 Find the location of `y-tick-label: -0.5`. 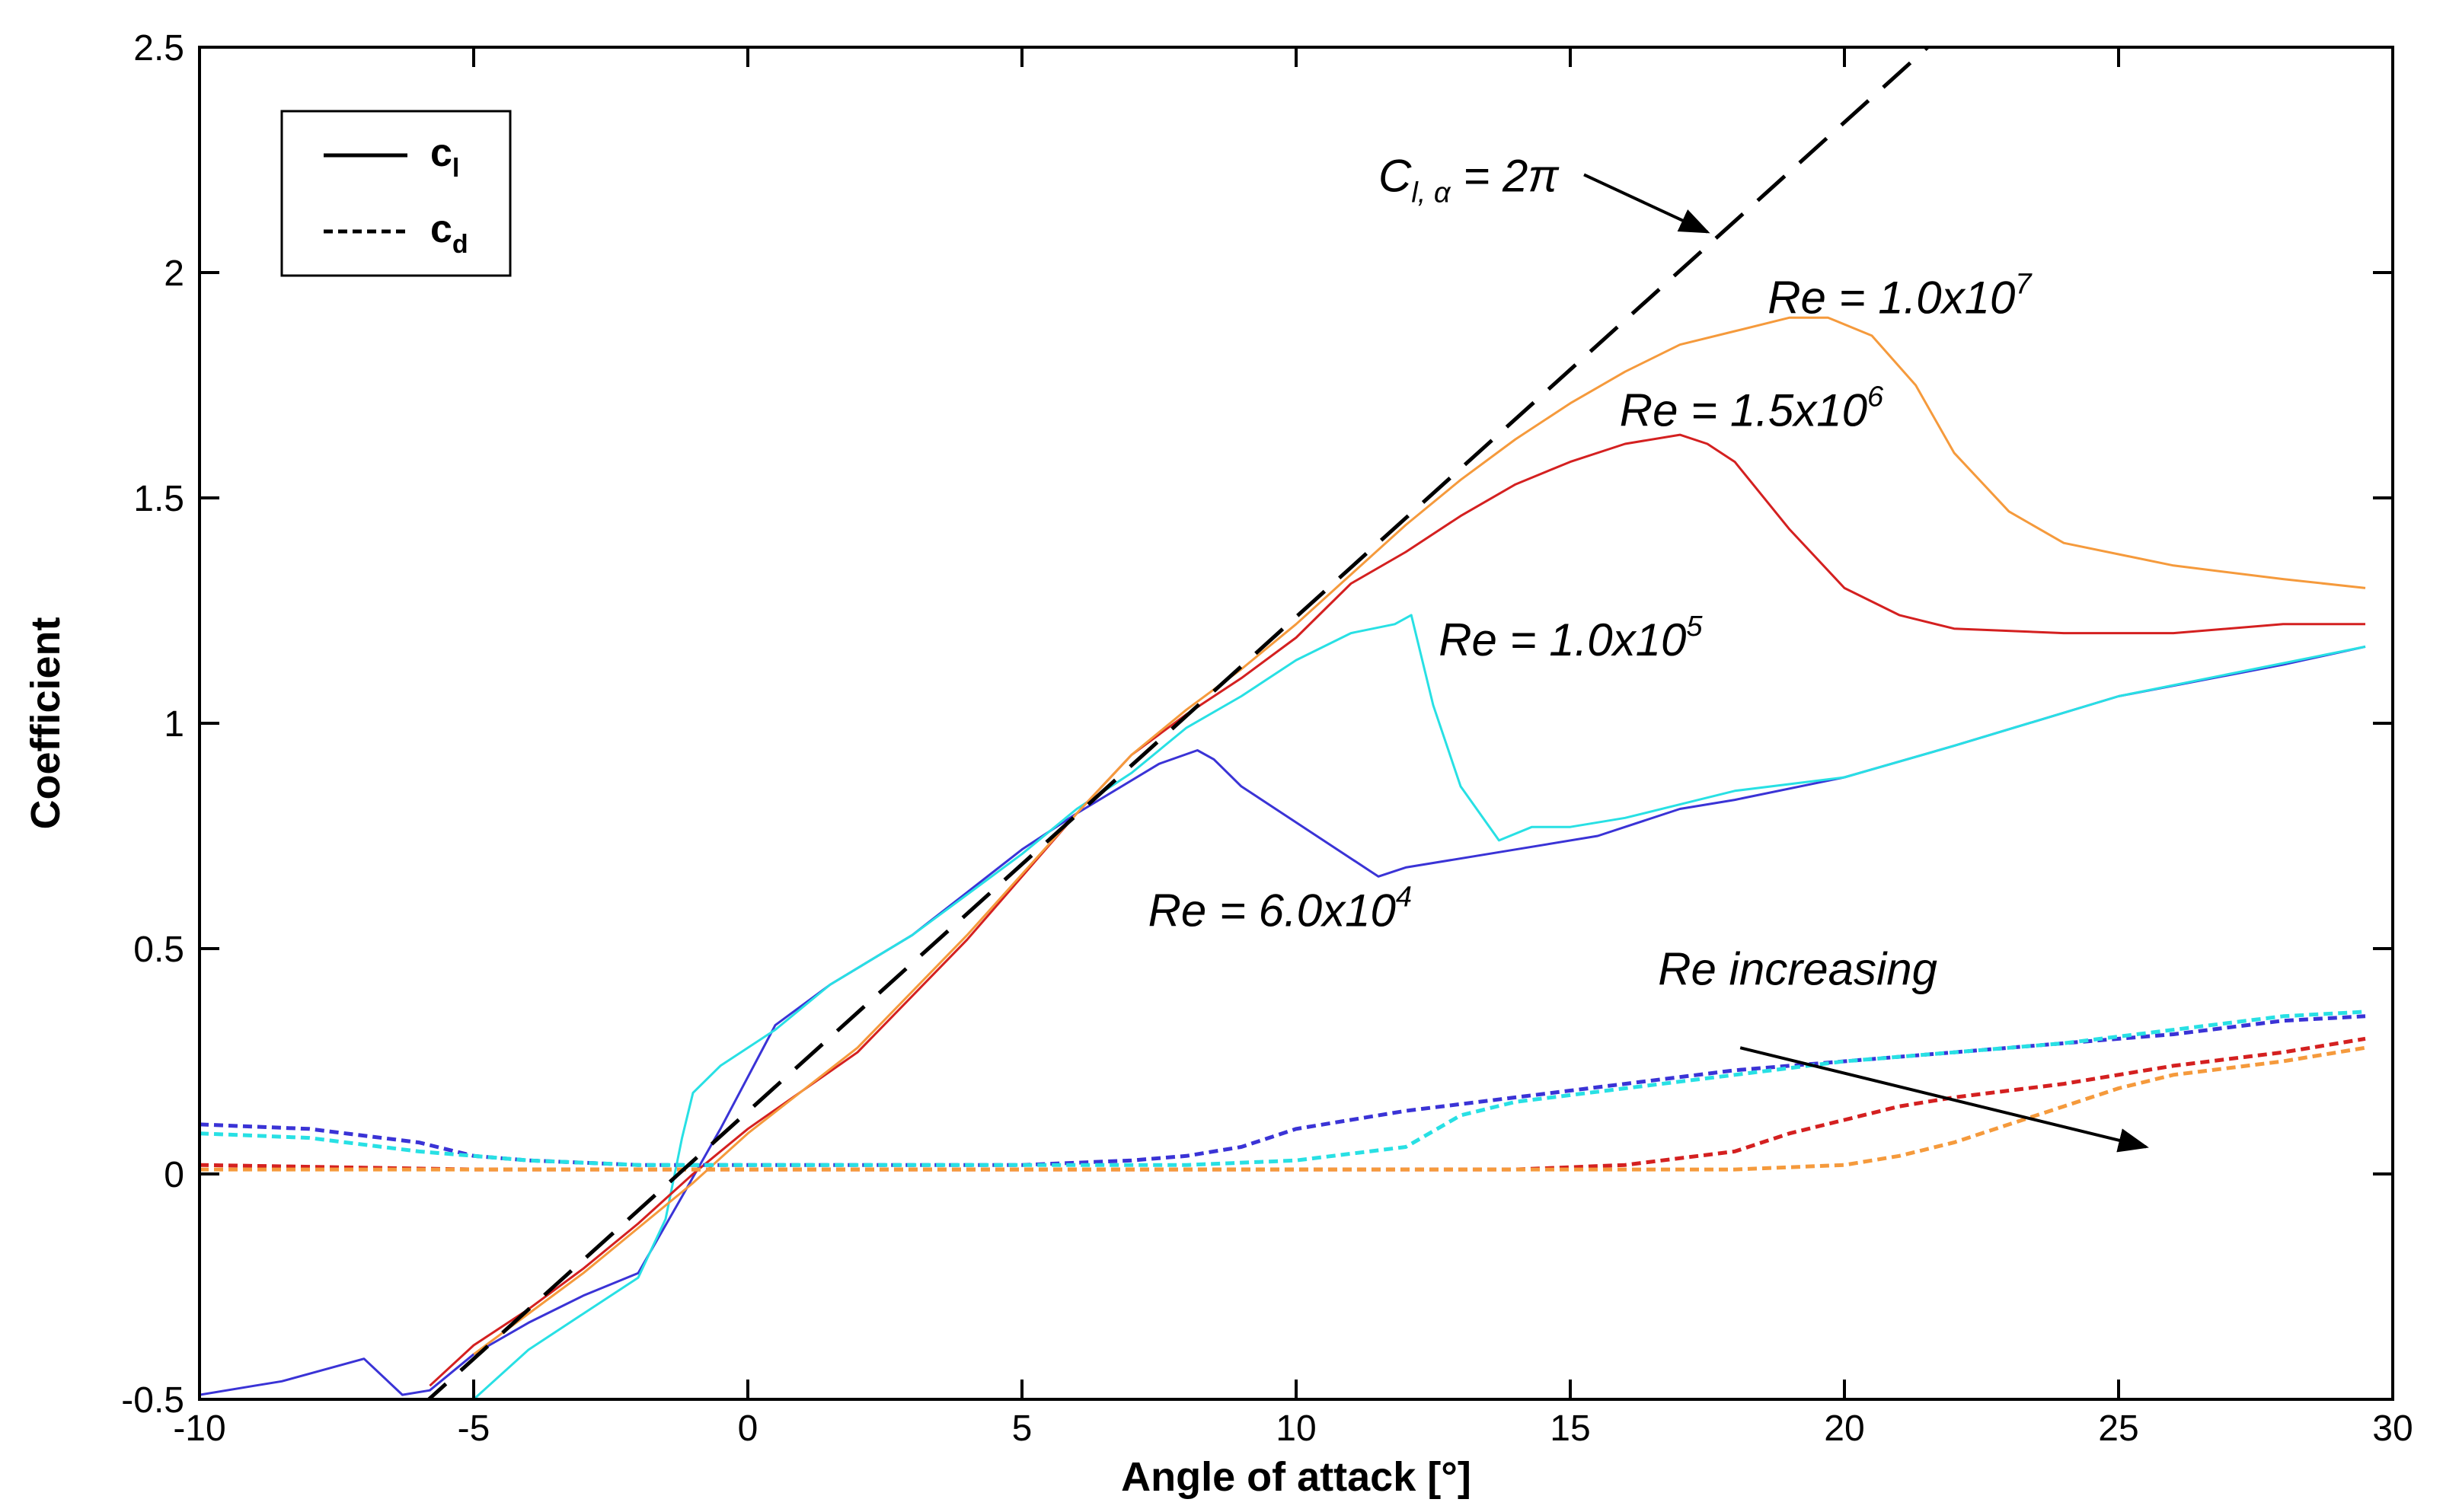

y-tick-label: -0.5 is located at coordinates (152, 1400).